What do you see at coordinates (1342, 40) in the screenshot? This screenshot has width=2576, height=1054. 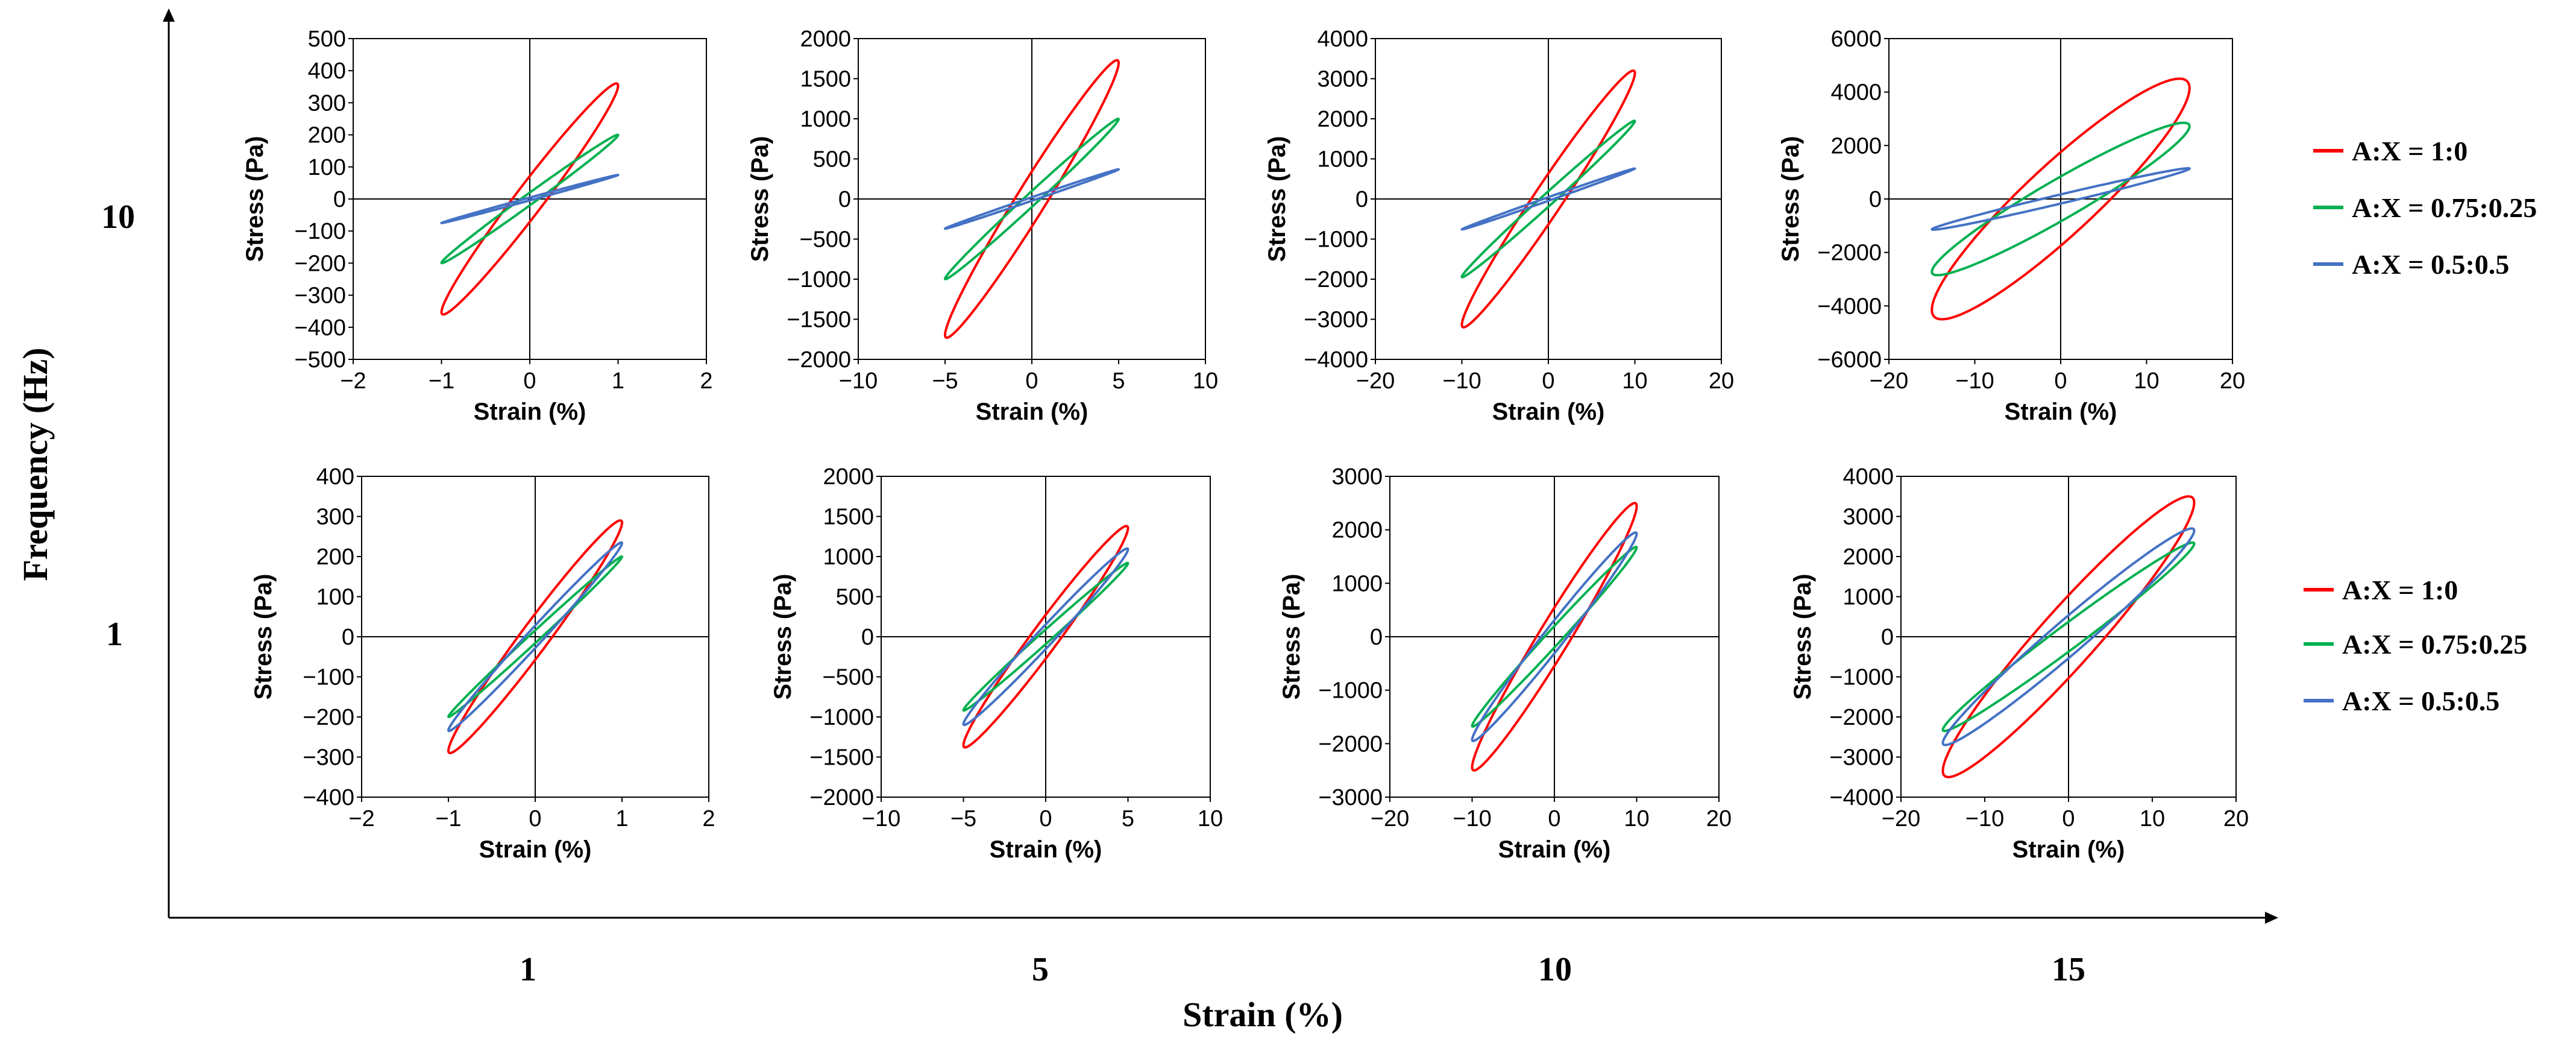 I see `y-tick-label: 4000` at bounding box center [1342, 40].